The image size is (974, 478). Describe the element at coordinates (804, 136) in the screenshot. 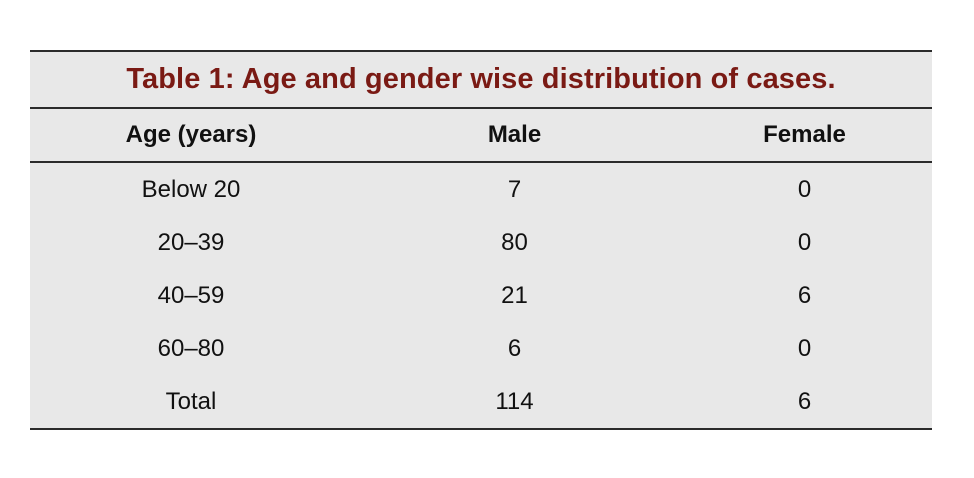

I see `header-female: Female` at that location.